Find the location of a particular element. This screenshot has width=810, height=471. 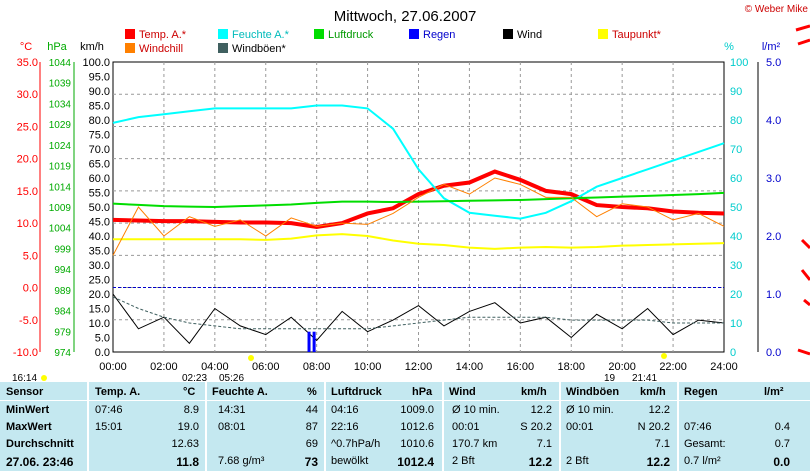

wind-axis-tick: 5.0 is located at coordinates (102, 339).